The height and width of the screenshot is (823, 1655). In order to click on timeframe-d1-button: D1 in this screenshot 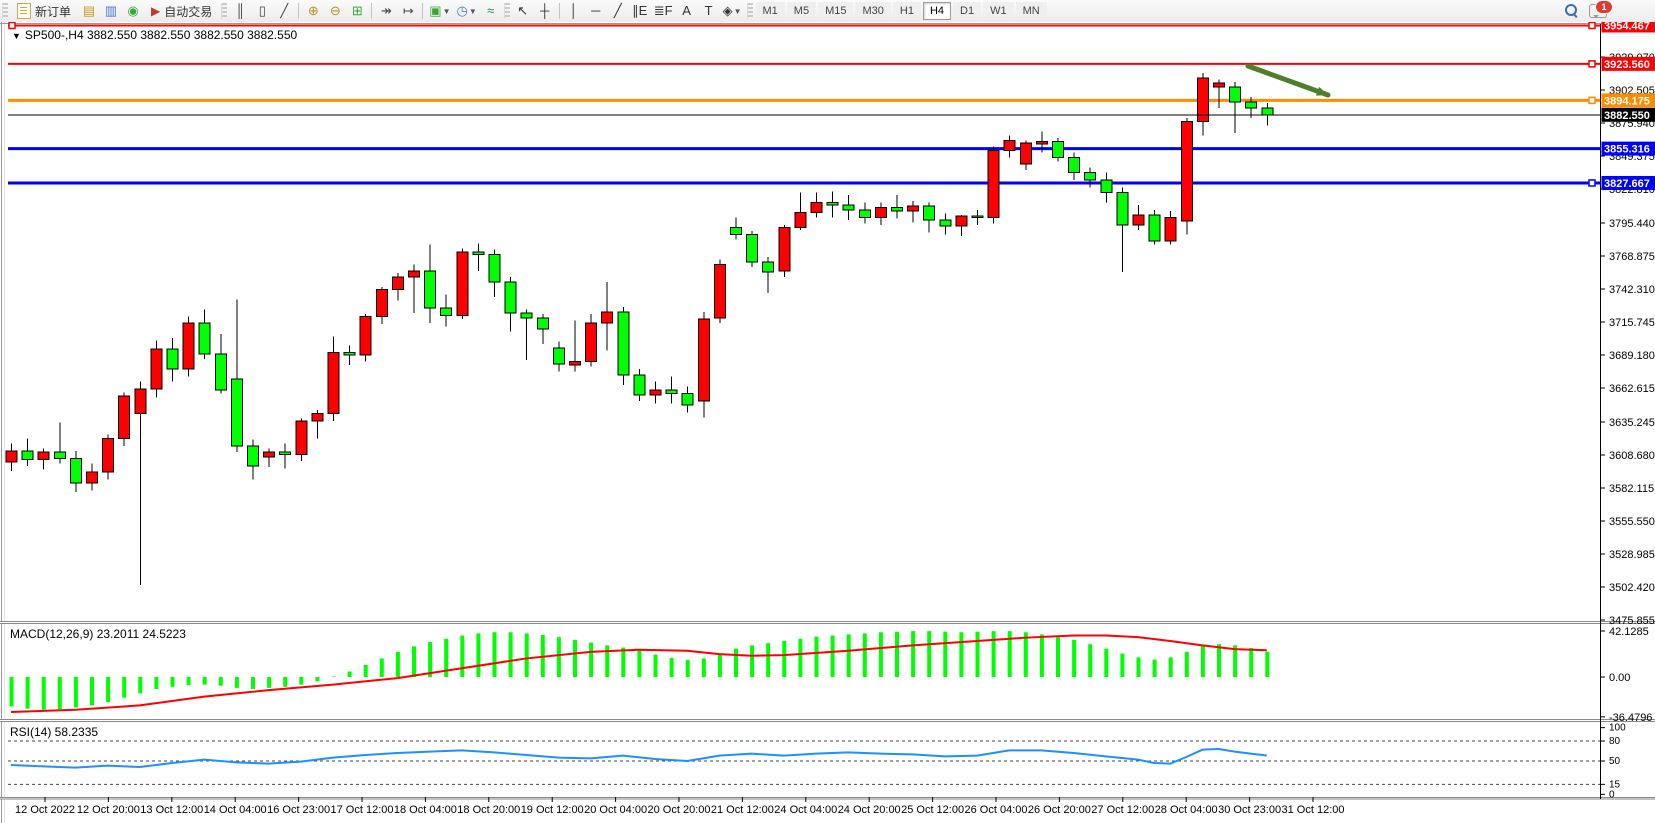, I will do `click(967, 11)`.